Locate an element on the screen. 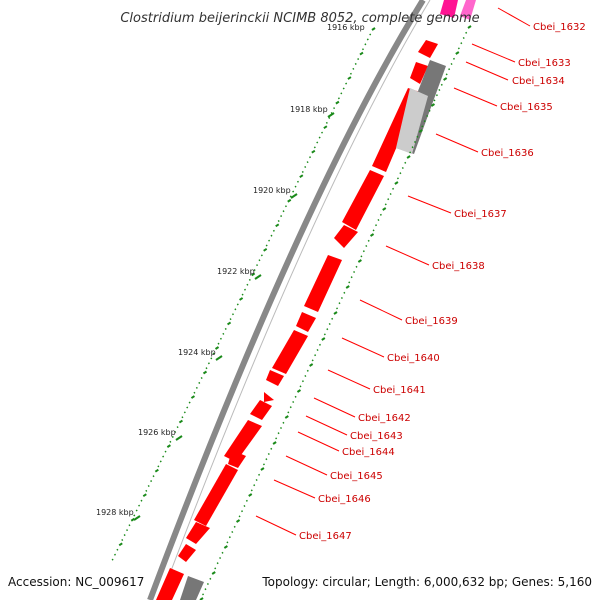 The height and width of the screenshot is (600, 600). grey-feature-b is located at coordinates (412, 121).